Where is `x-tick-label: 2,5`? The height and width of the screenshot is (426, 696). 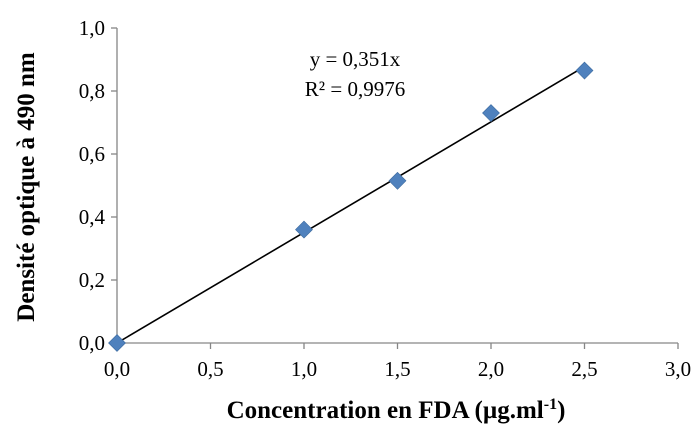 x-tick-label: 2,5 is located at coordinates (584, 369).